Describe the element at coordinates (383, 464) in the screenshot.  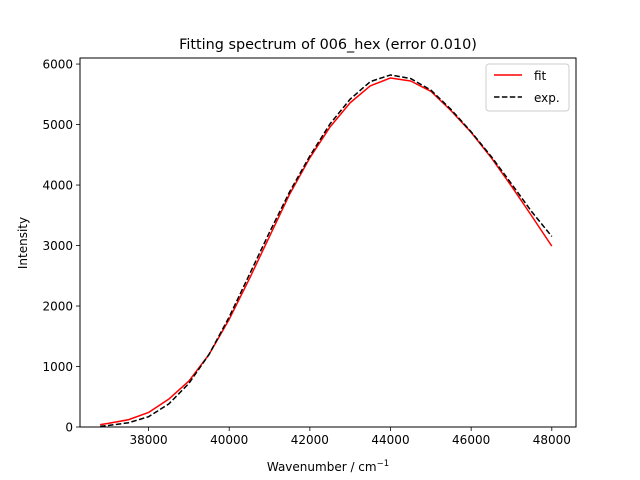
I see `x-axis-label-exponent: −1` at that location.